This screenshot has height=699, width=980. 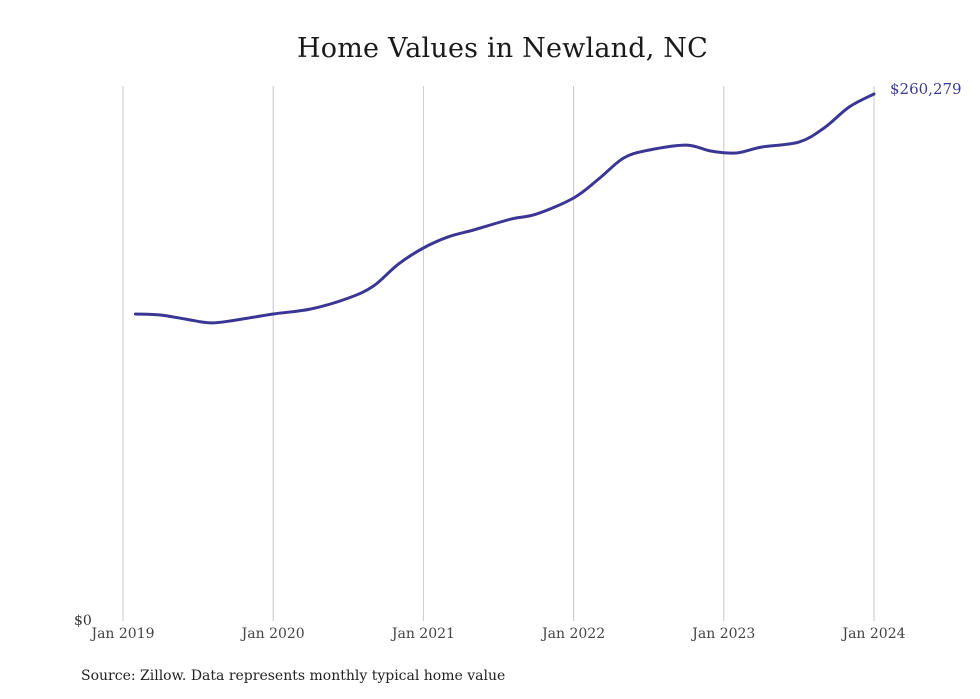 I want to click on x-tick-label: Jan 2022, so click(x=574, y=634).